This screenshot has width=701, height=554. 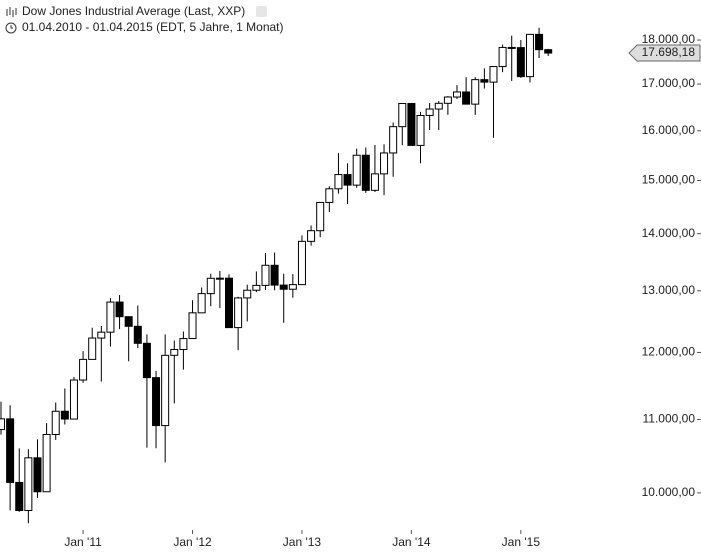 I want to click on y-tick-label: 15.000,00, so click(x=669, y=180).